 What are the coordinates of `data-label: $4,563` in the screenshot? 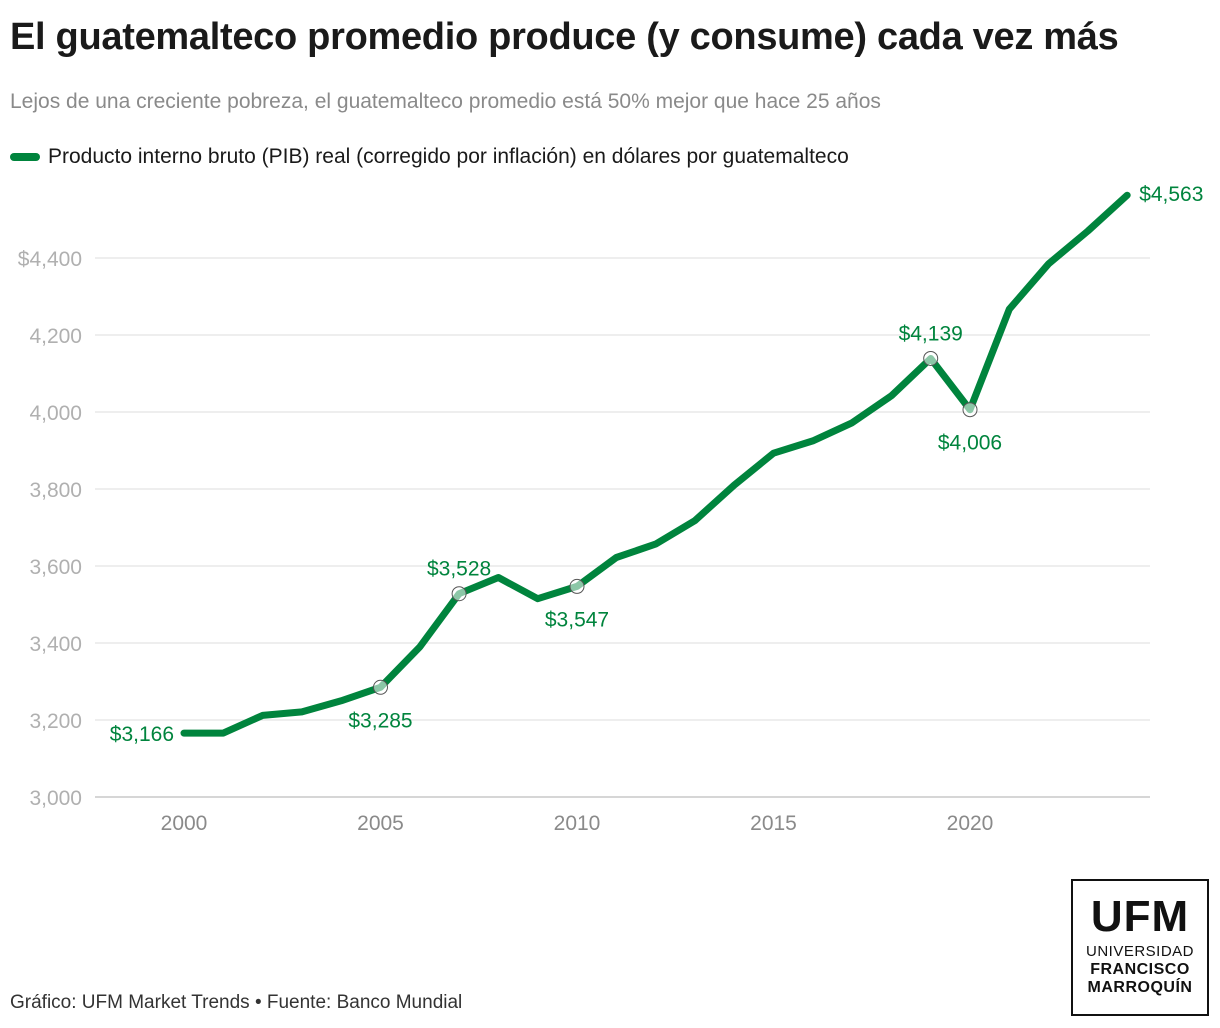 It's located at (1171, 194).